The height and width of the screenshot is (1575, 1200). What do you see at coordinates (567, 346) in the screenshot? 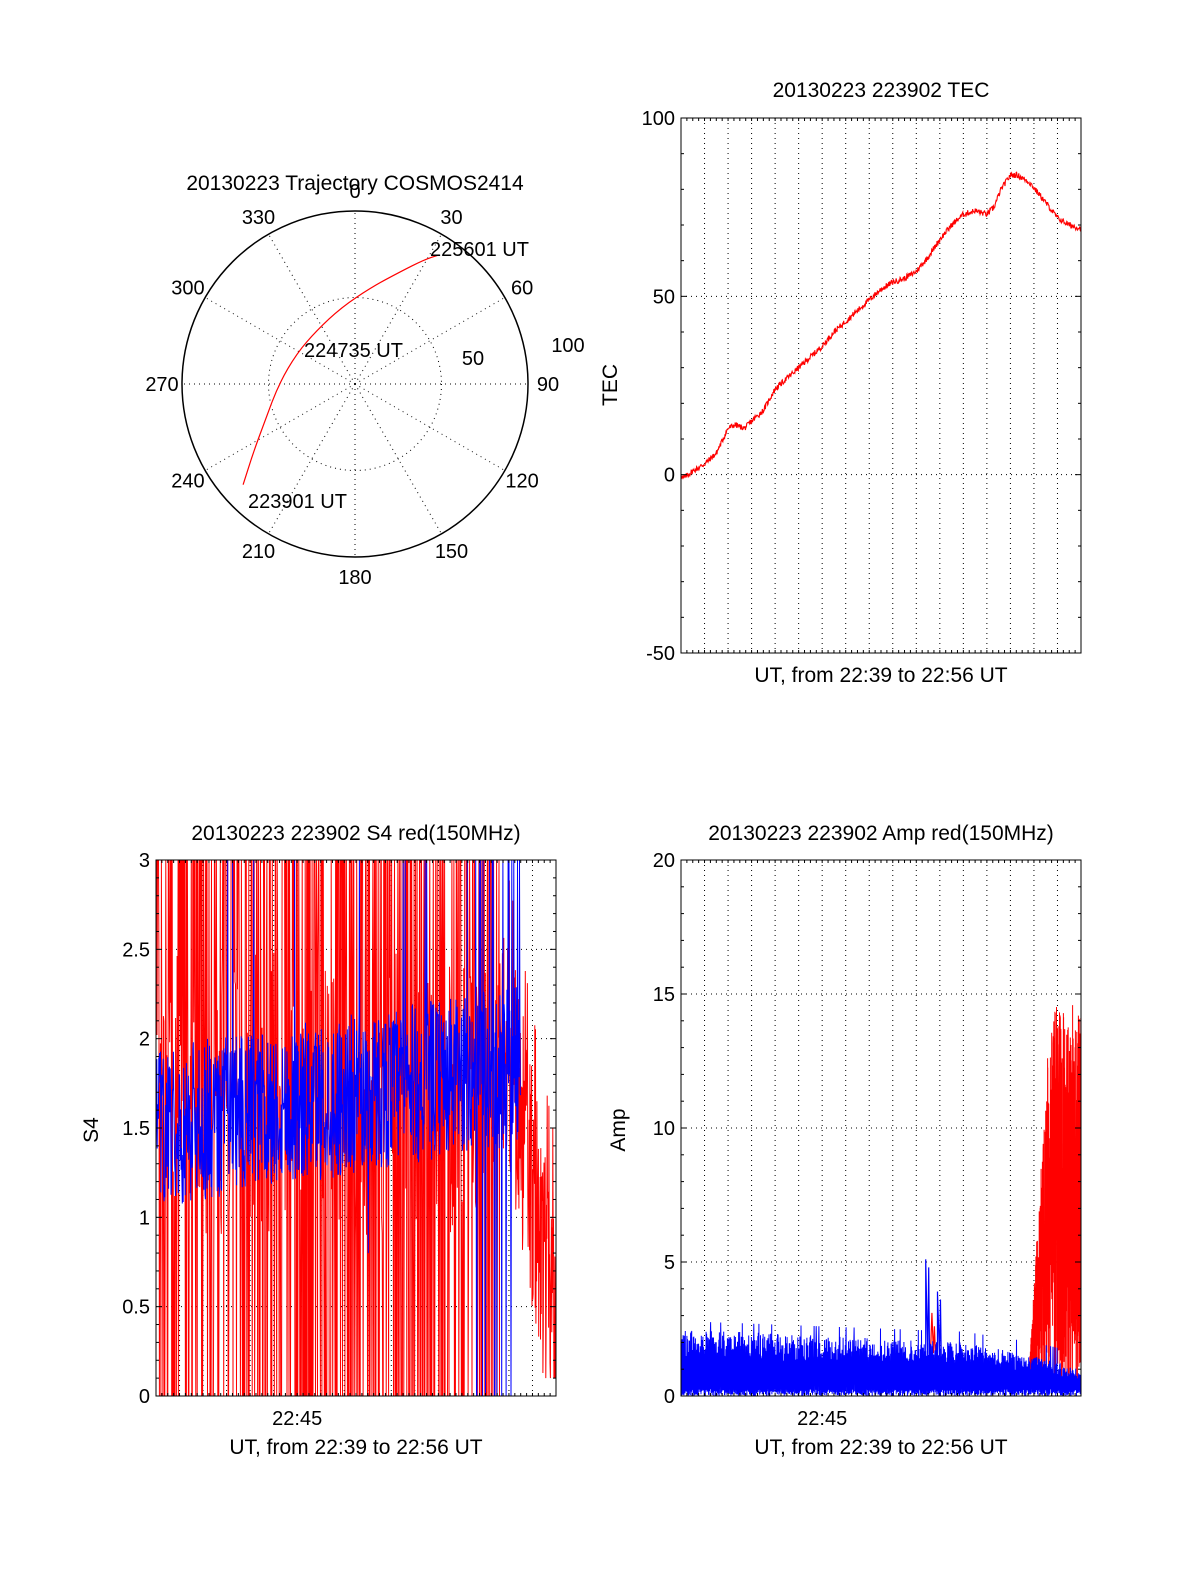
I see `polar-radial-label: 100` at bounding box center [567, 346].